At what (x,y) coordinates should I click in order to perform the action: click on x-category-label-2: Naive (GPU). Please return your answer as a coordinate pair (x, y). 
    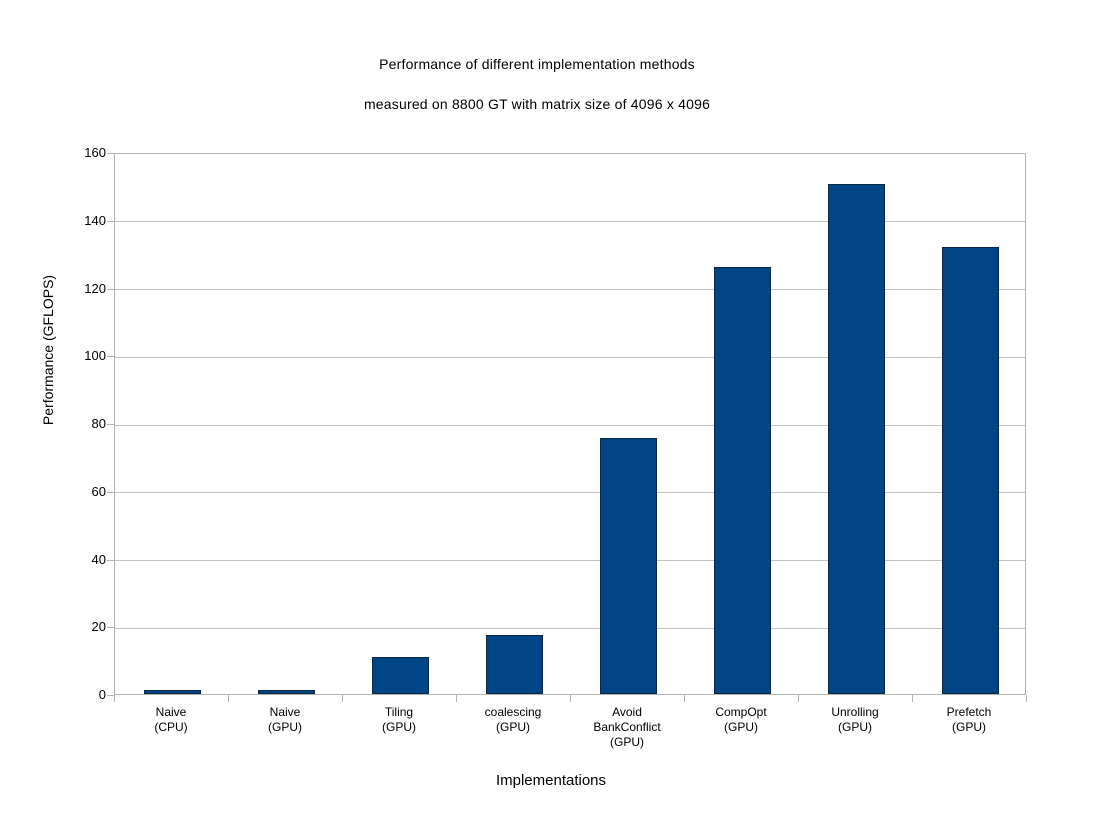
    Looking at the image, I should click on (285, 720).